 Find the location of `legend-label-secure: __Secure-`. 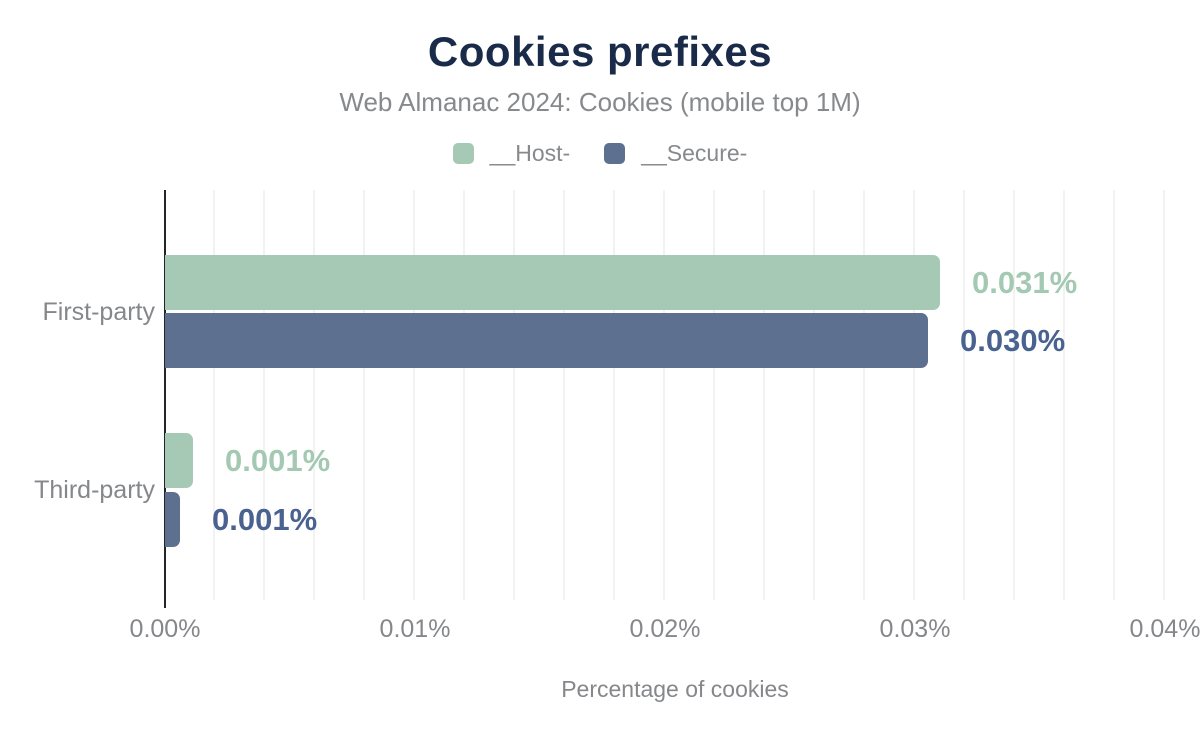

legend-label-secure: __Secure- is located at coordinates (694, 153).